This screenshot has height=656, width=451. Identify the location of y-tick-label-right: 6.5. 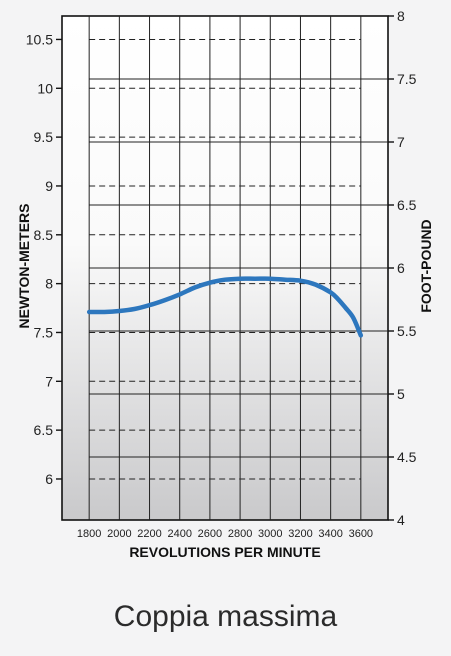
(407, 205).